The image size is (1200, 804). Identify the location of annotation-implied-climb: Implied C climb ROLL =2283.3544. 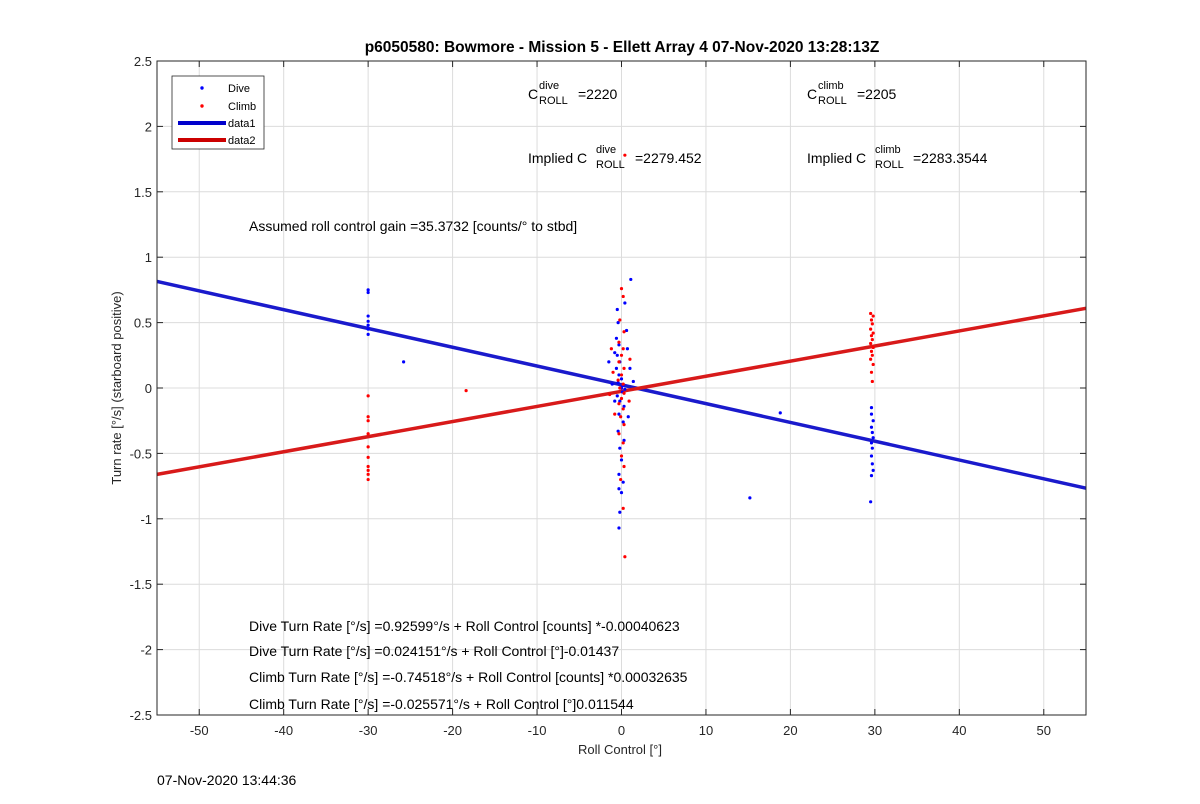
(897, 157).